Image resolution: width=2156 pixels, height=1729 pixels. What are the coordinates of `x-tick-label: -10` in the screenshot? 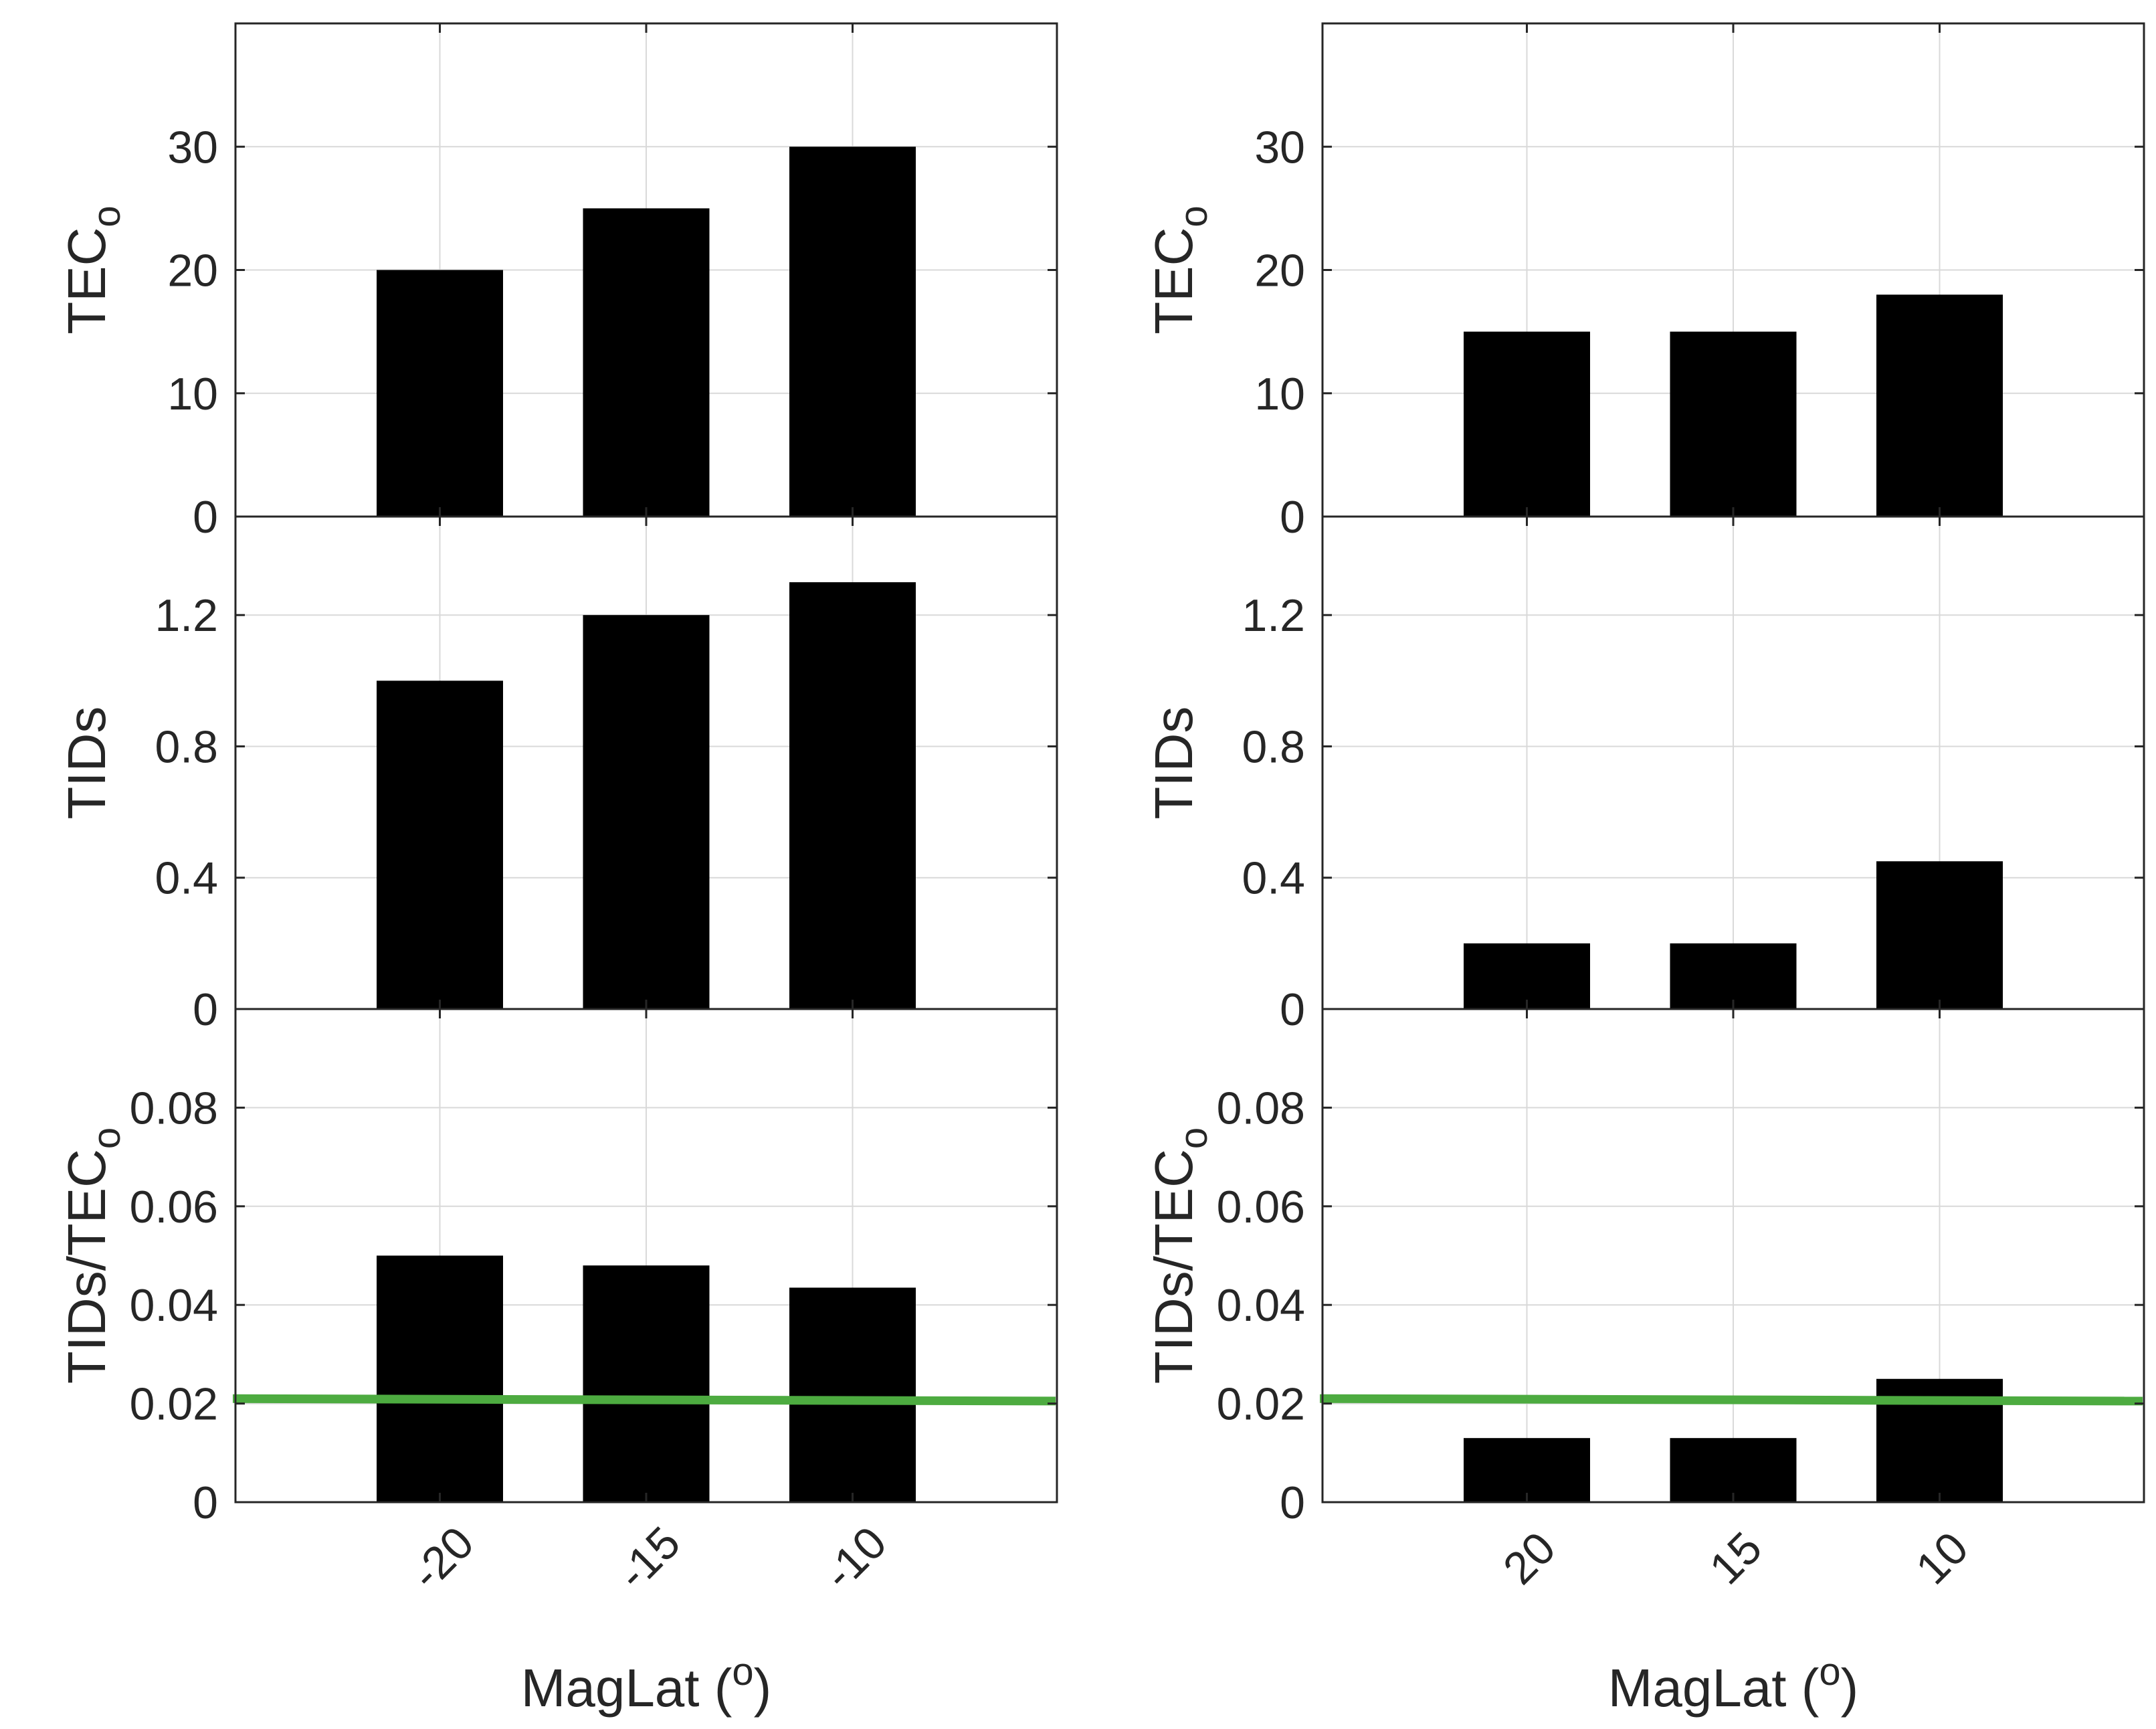 It's located at (855, 1558).